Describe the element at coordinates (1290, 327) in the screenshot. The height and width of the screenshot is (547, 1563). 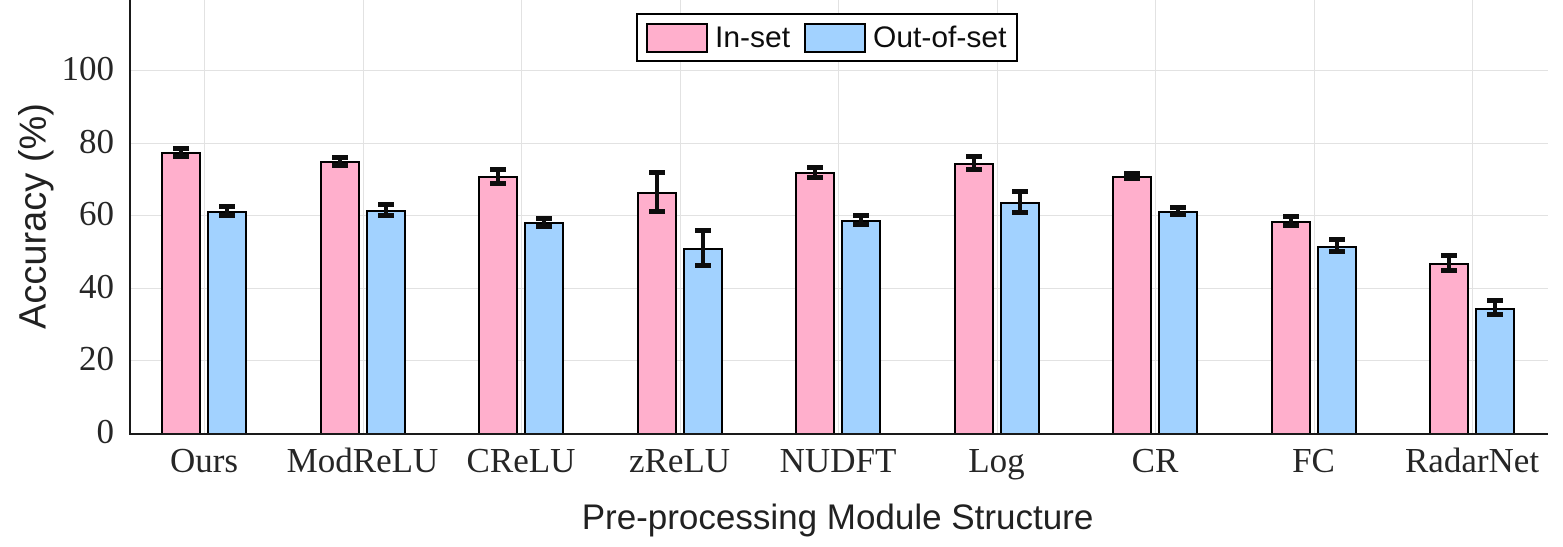
I see `bar-in-set-fc` at that location.